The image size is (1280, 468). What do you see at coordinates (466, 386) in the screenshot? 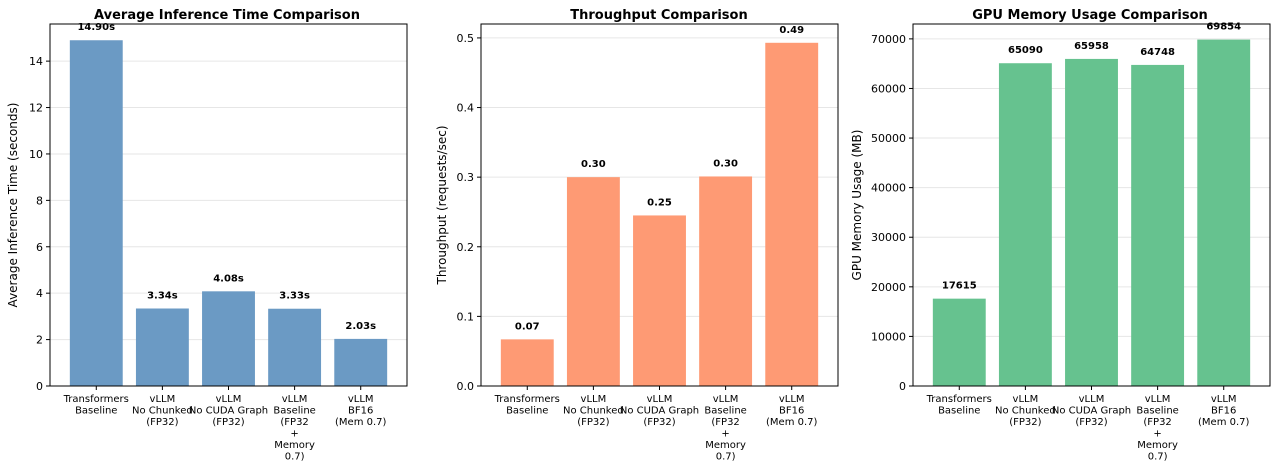
I see `y-tick-label: 0.0` at bounding box center [466, 386].